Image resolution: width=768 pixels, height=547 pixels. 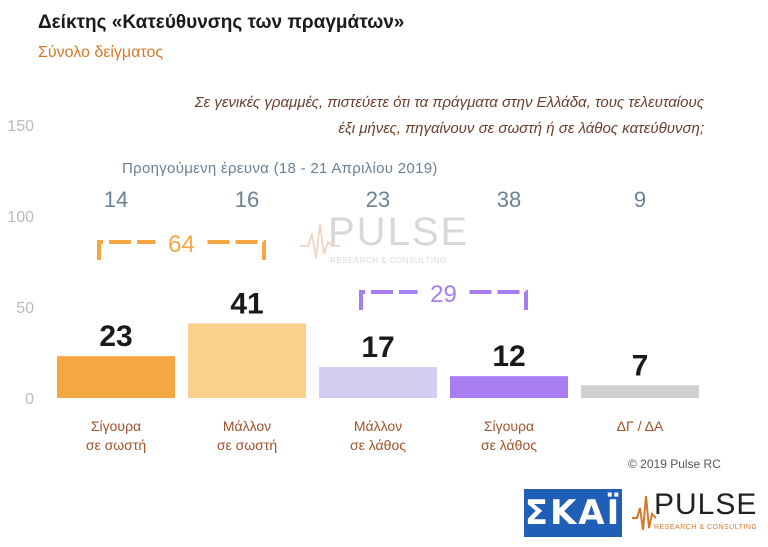 I want to click on chart-subtitle: Σύνολο δείγματος, so click(x=101, y=52).